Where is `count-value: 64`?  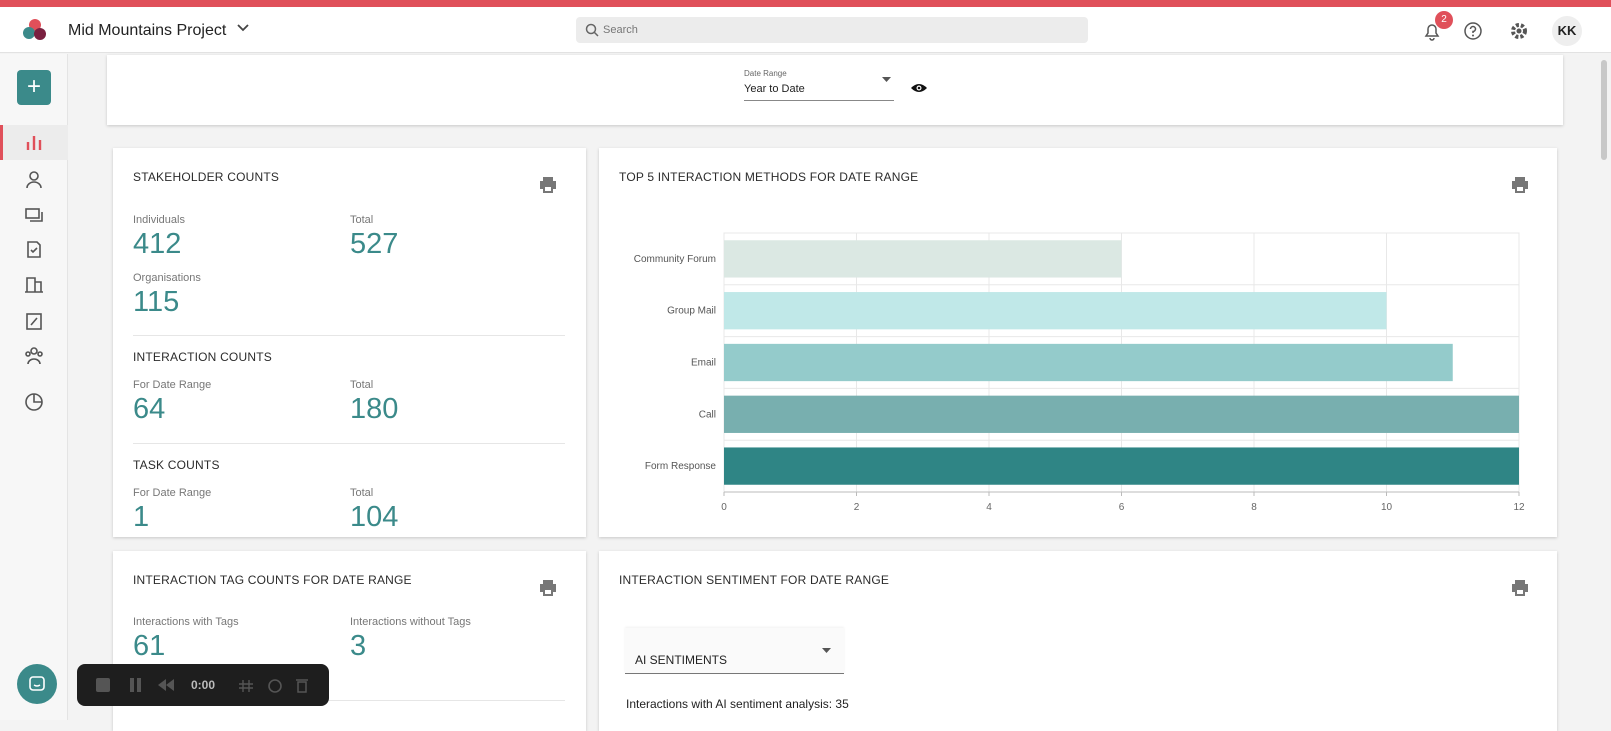 count-value: 64 is located at coordinates (149, 409).